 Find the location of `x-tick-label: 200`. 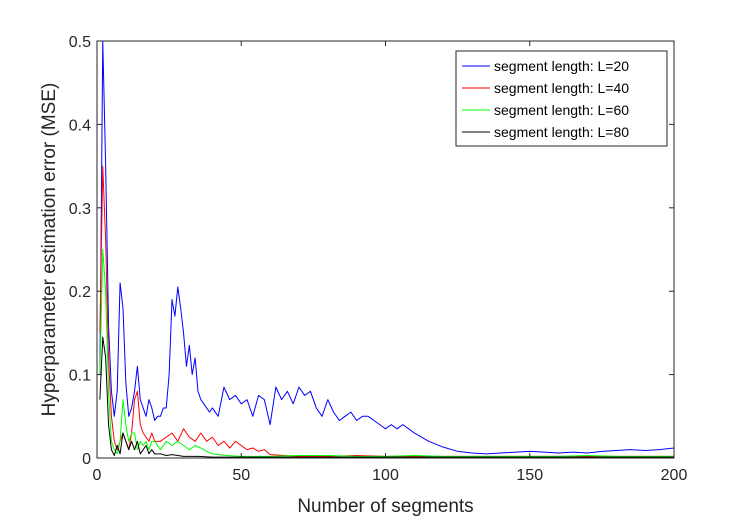

x-tick-label: 200 is located at coordinates (674, 475).